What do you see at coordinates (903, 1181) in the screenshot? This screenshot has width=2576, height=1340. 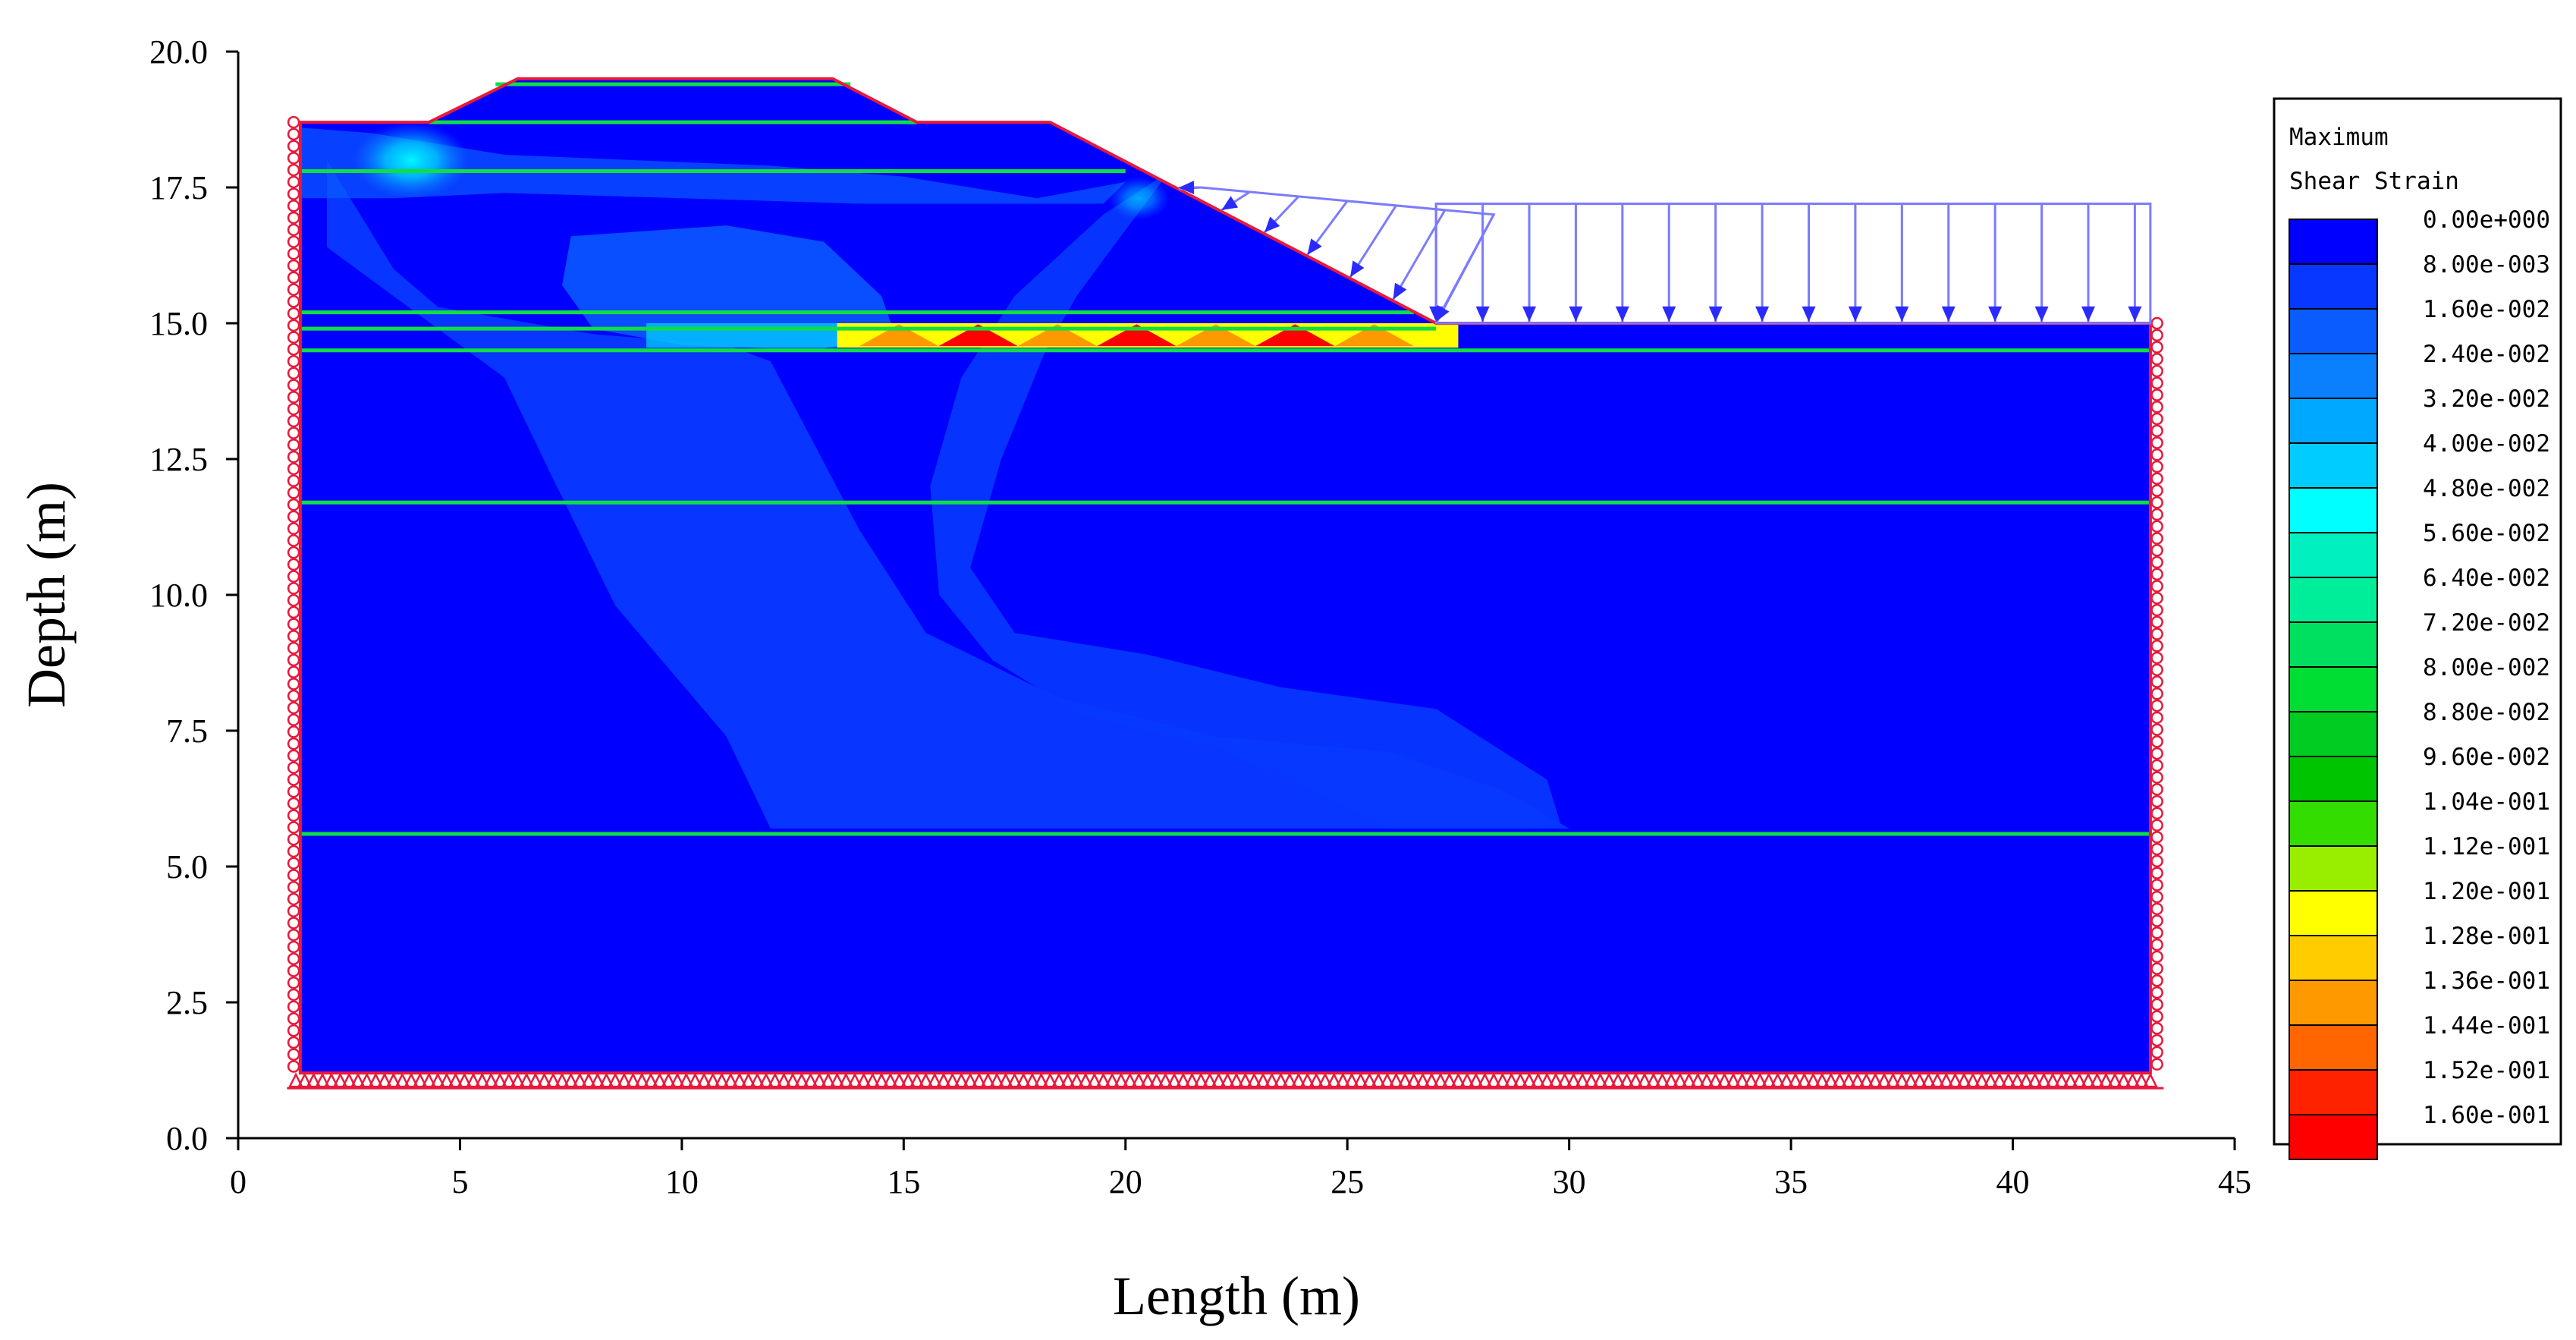 I see `x-tick-label: 15` at bounding box center [903, 1181].